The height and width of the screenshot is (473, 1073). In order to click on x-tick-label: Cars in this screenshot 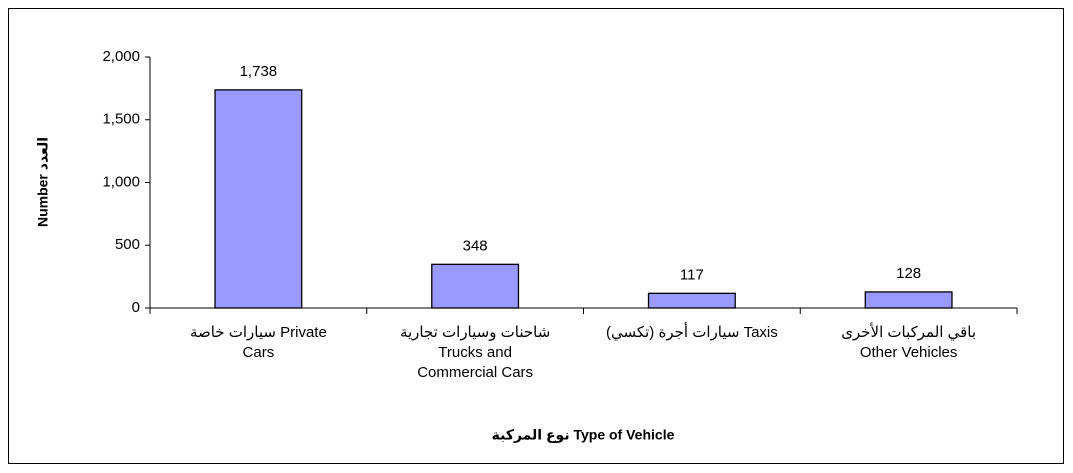, I will do `click(259, 352)`.